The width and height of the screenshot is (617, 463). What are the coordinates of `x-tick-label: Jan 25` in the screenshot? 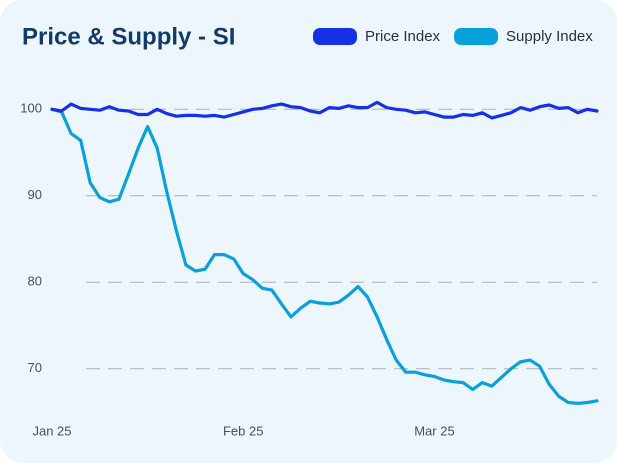 It's located at (51, 430).